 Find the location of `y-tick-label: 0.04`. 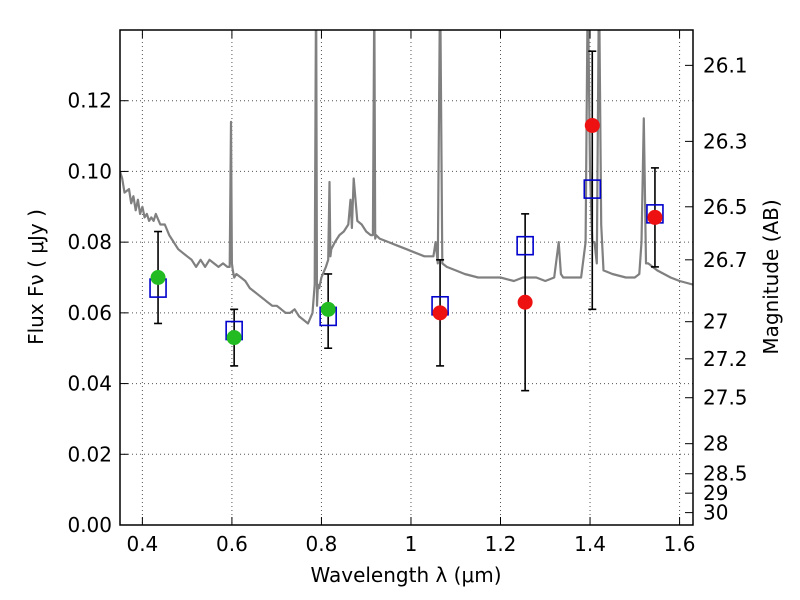

y-tick-label: 0.04 is located at coordinates (89, 384).